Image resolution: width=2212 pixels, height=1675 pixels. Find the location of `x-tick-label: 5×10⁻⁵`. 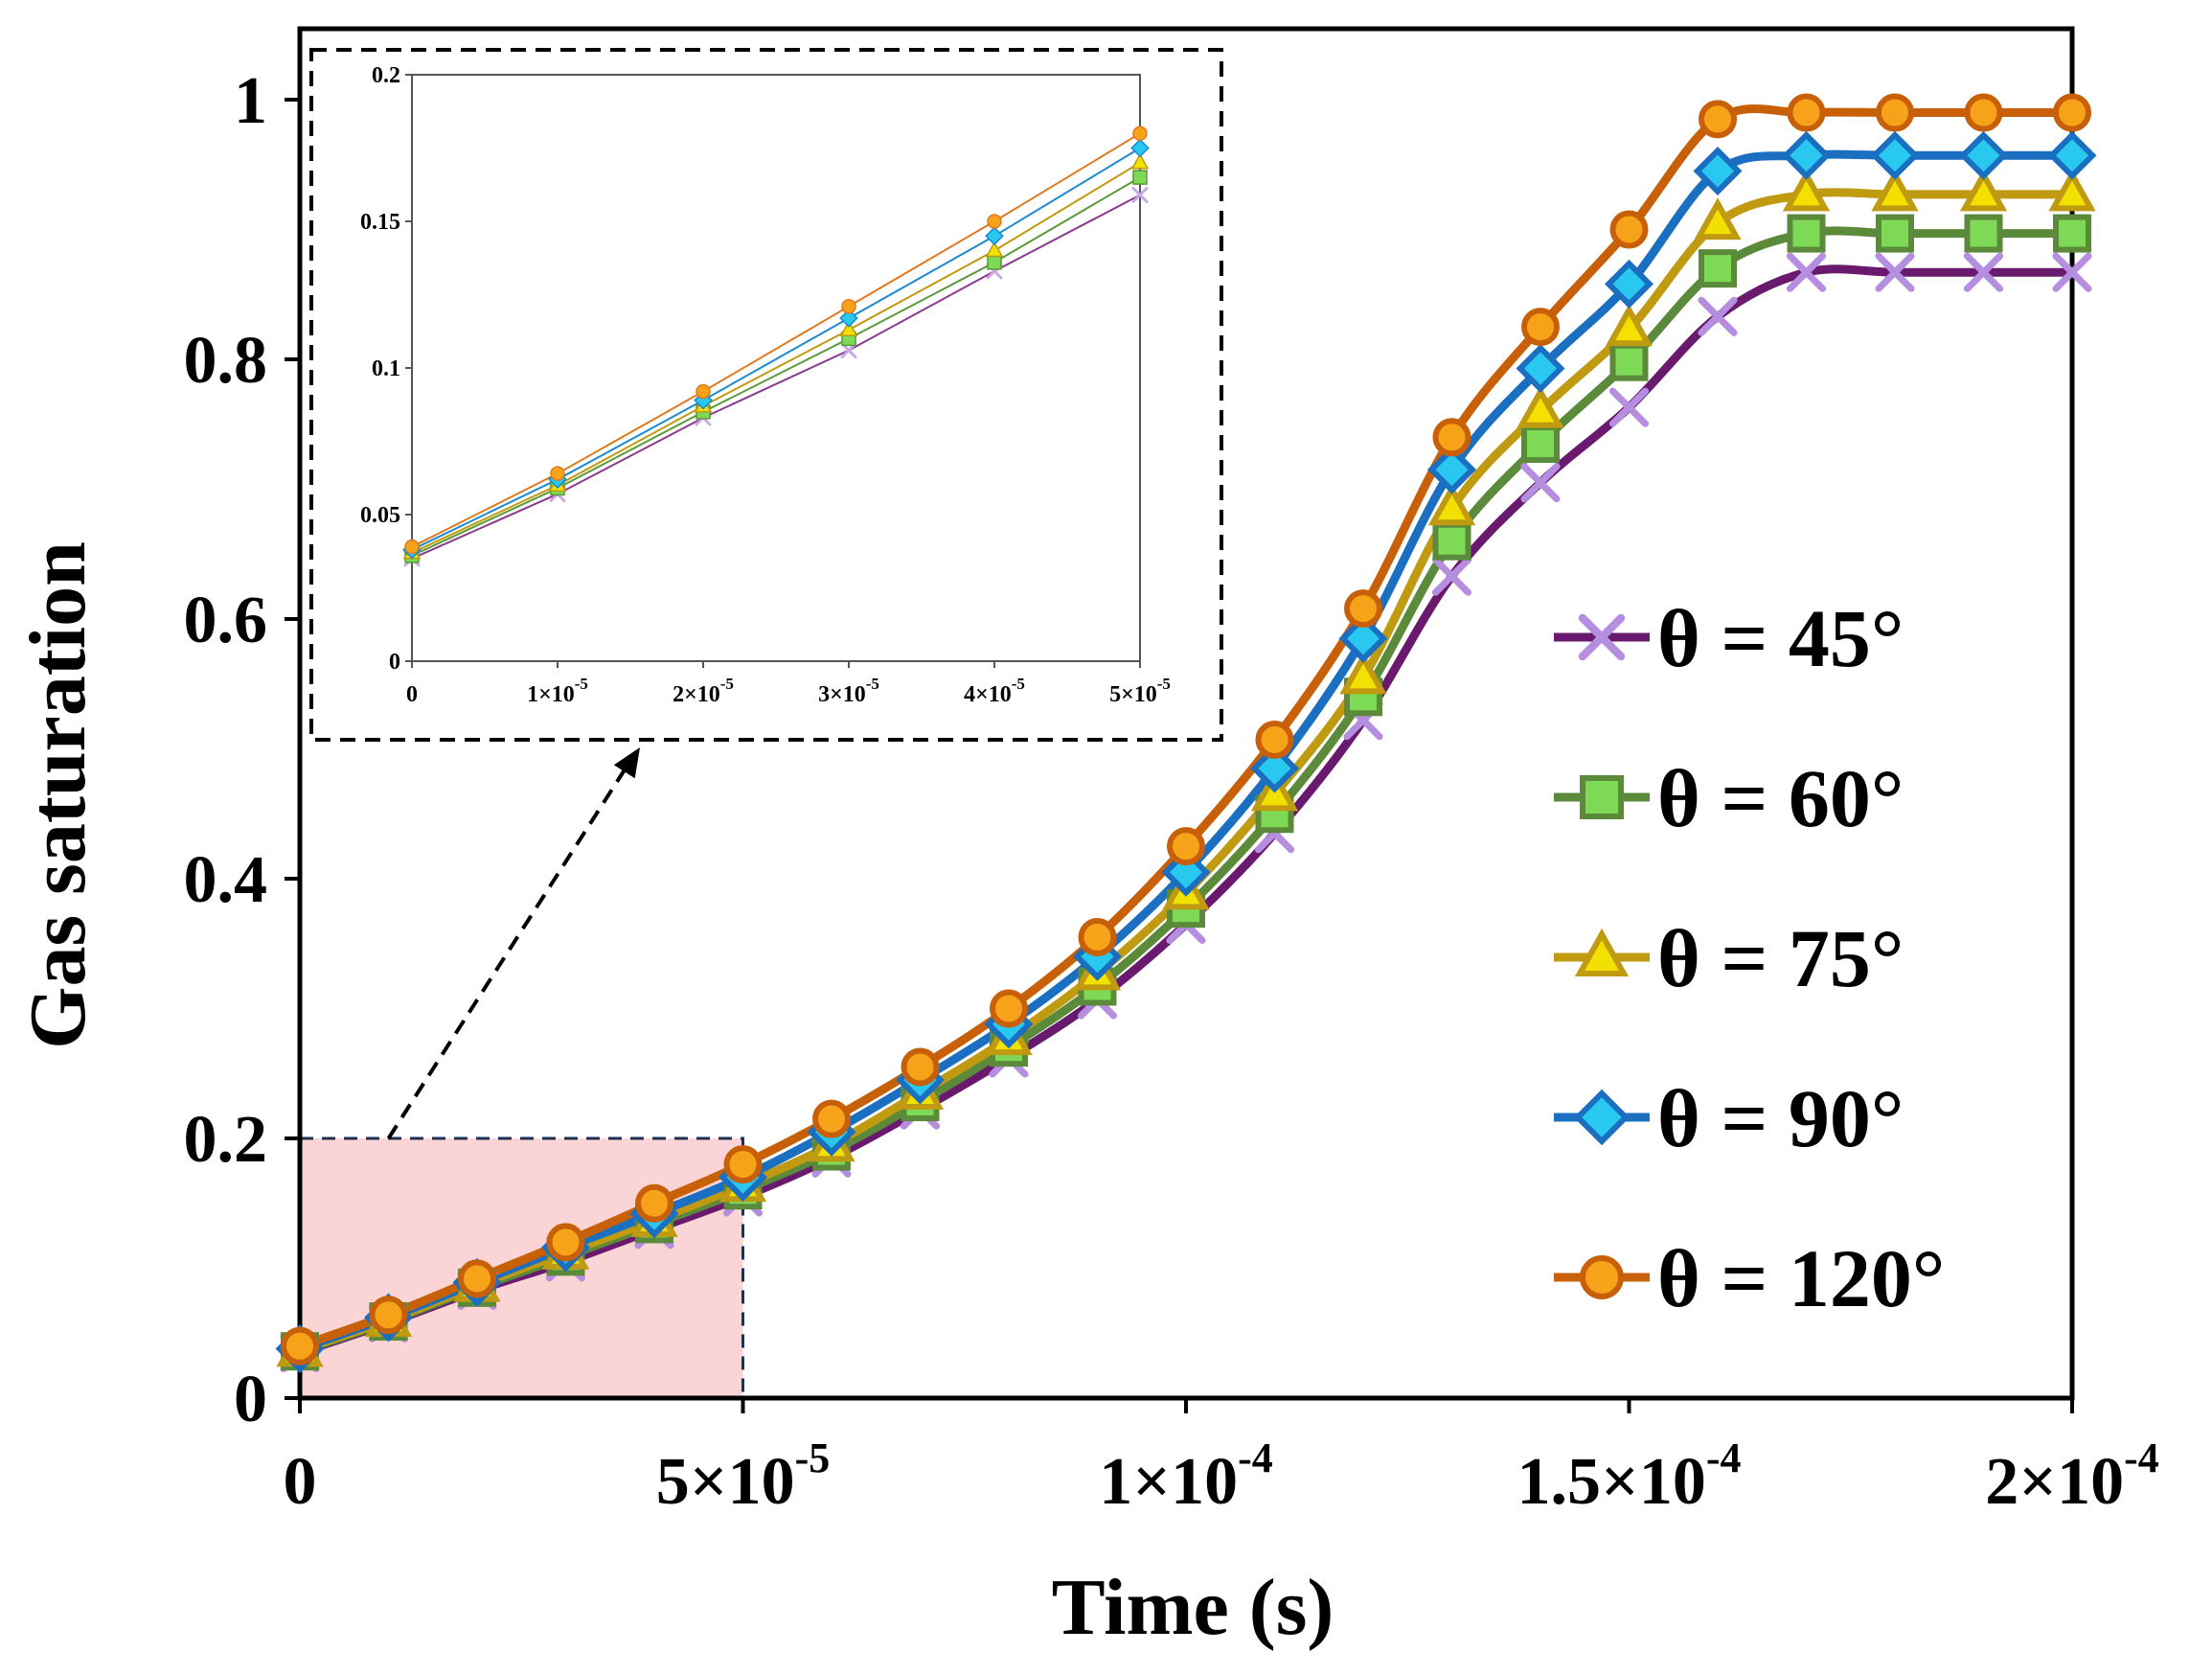

x-tick-label: 5×10⁻⁵ is located at coordinates (743, 1476).